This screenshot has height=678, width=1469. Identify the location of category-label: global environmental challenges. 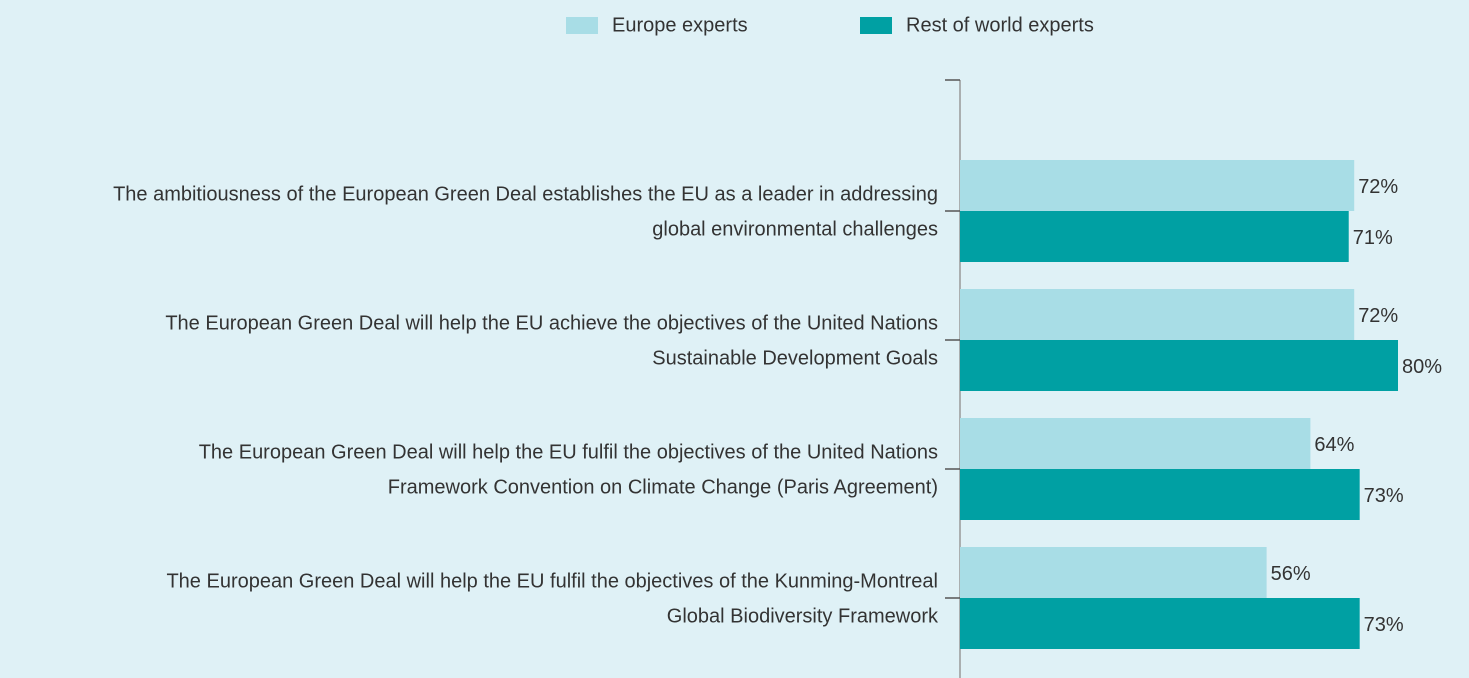
(795, 229).